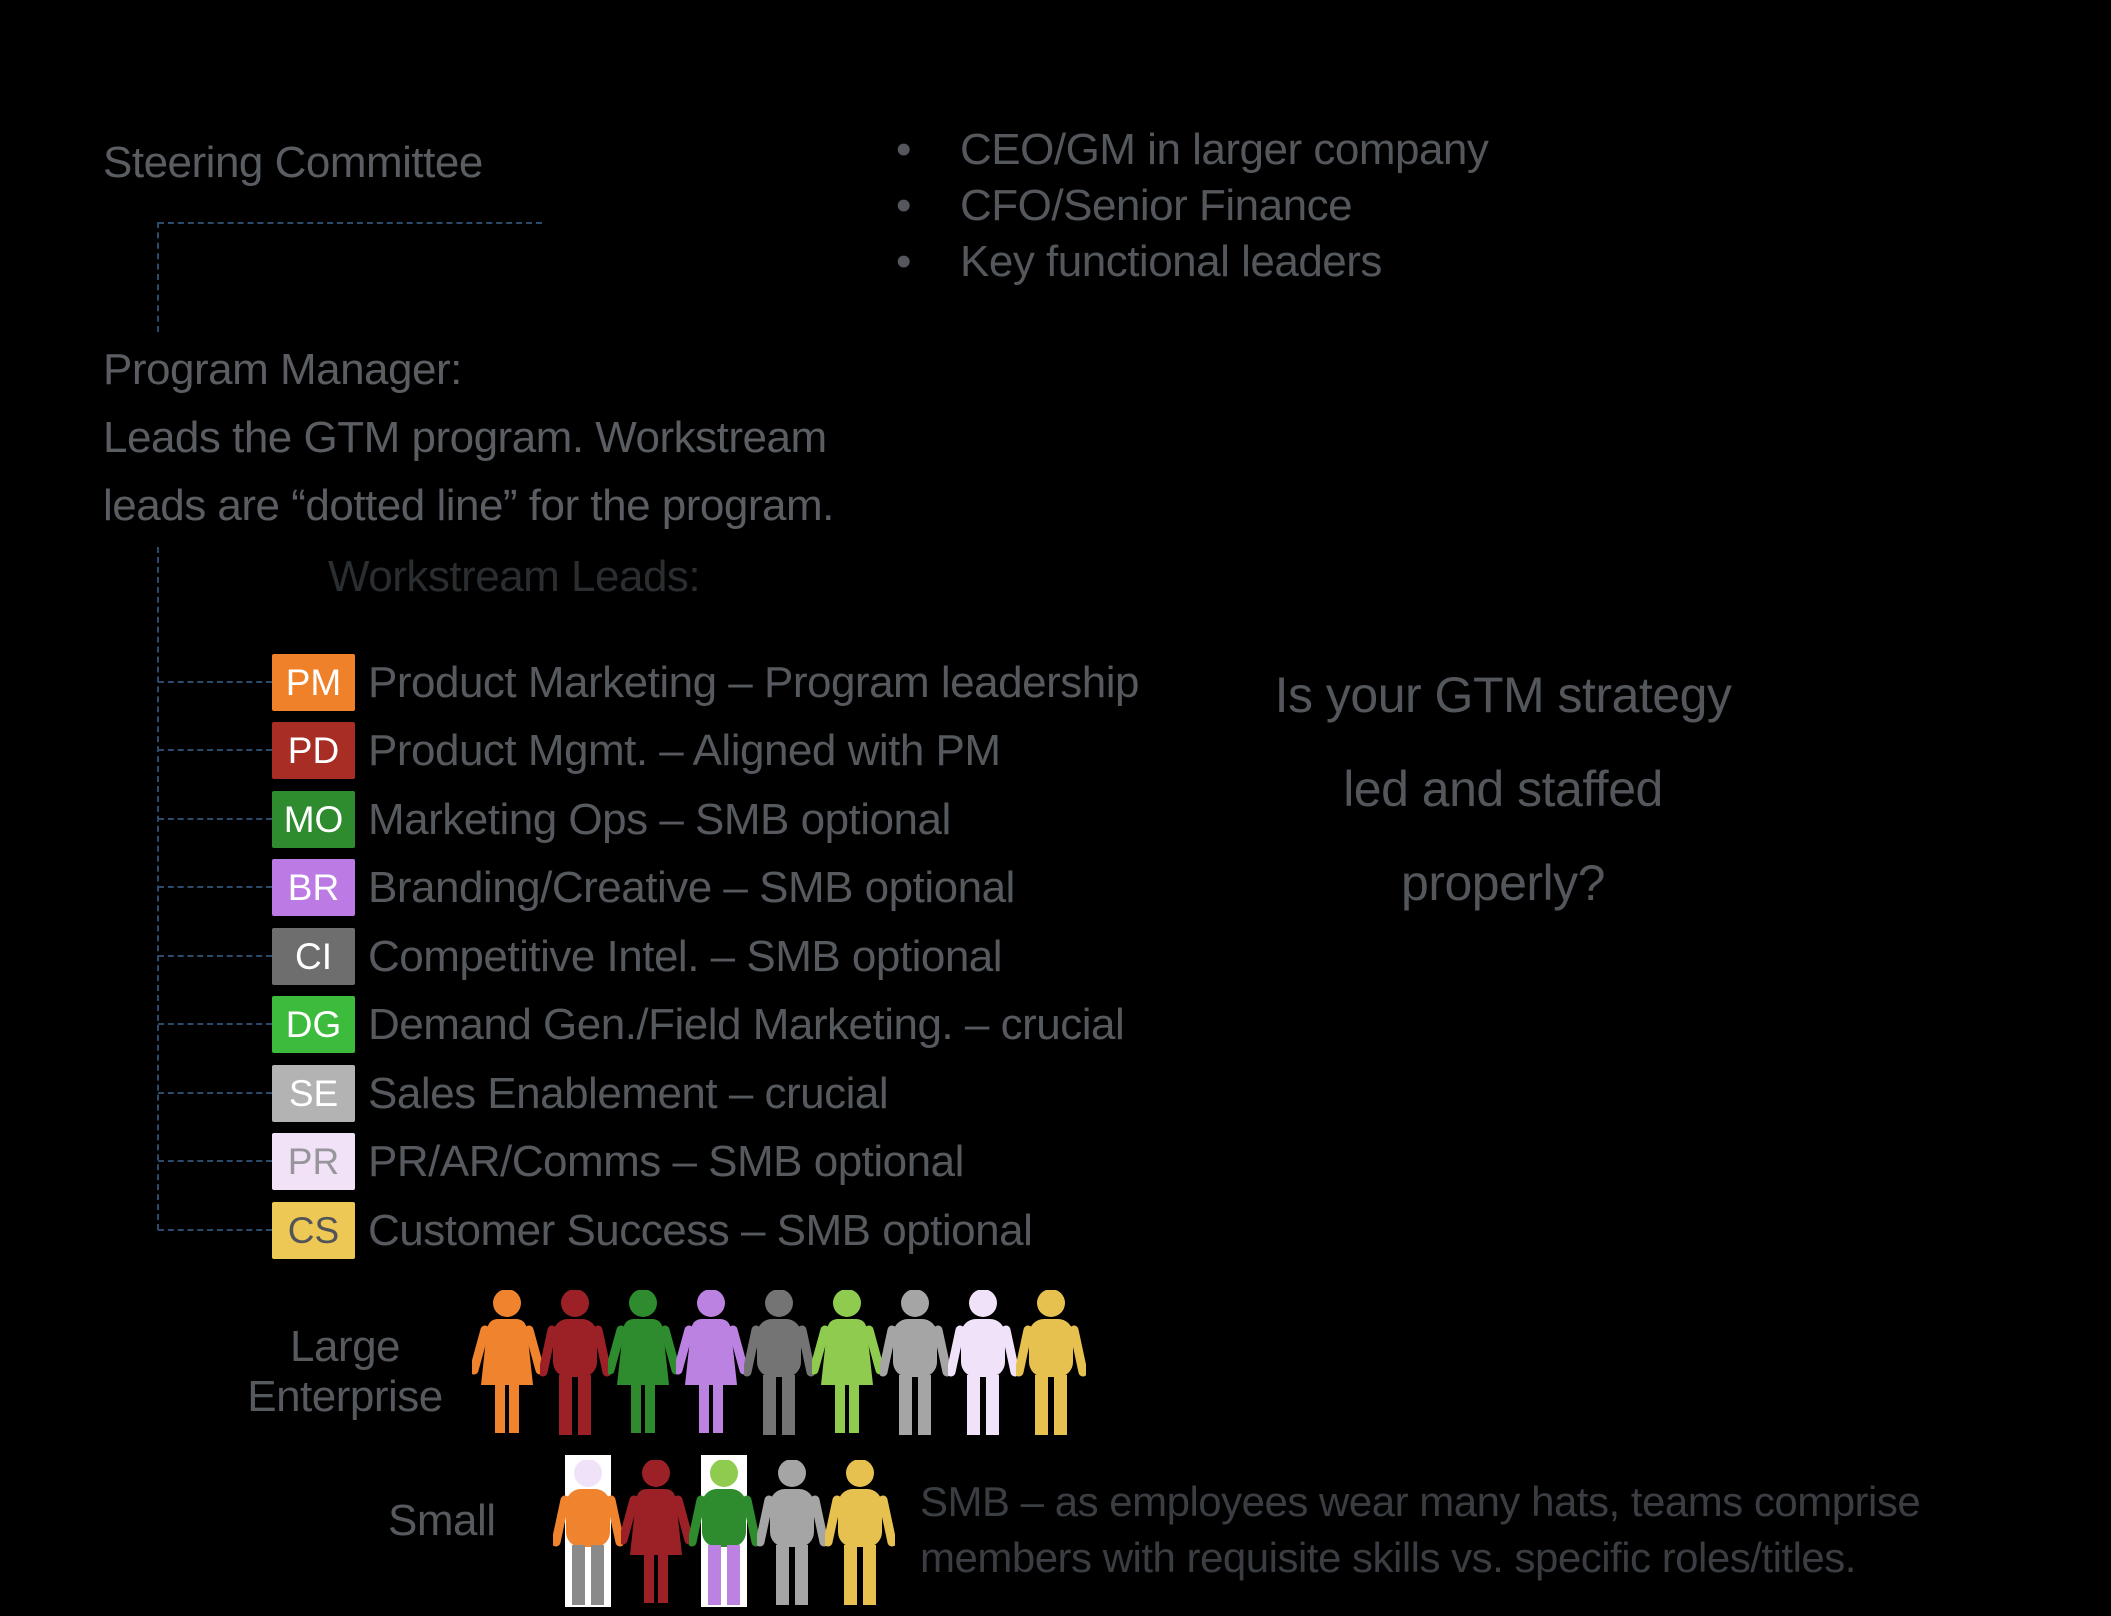 Image resolution: width=2111 pixels, height=1616 pixels. I want to click on dotted-connector-horizontal, so click(350, 223).